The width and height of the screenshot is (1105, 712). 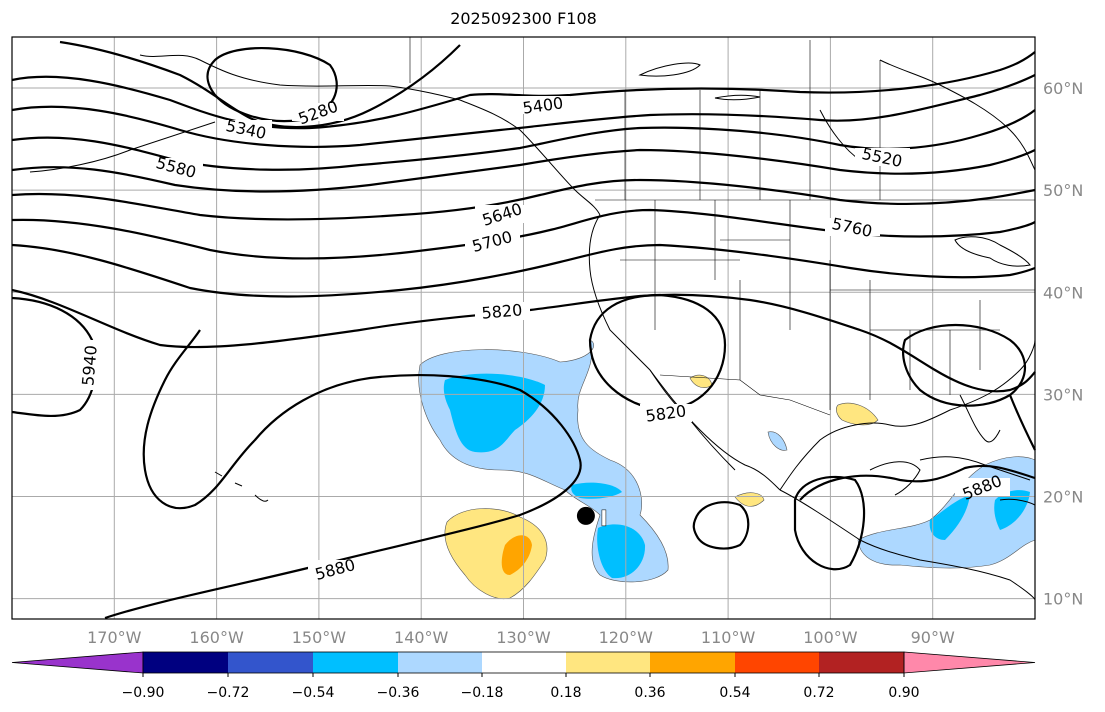 I want to click on storm-center-marker, so click(x=585, y=515).